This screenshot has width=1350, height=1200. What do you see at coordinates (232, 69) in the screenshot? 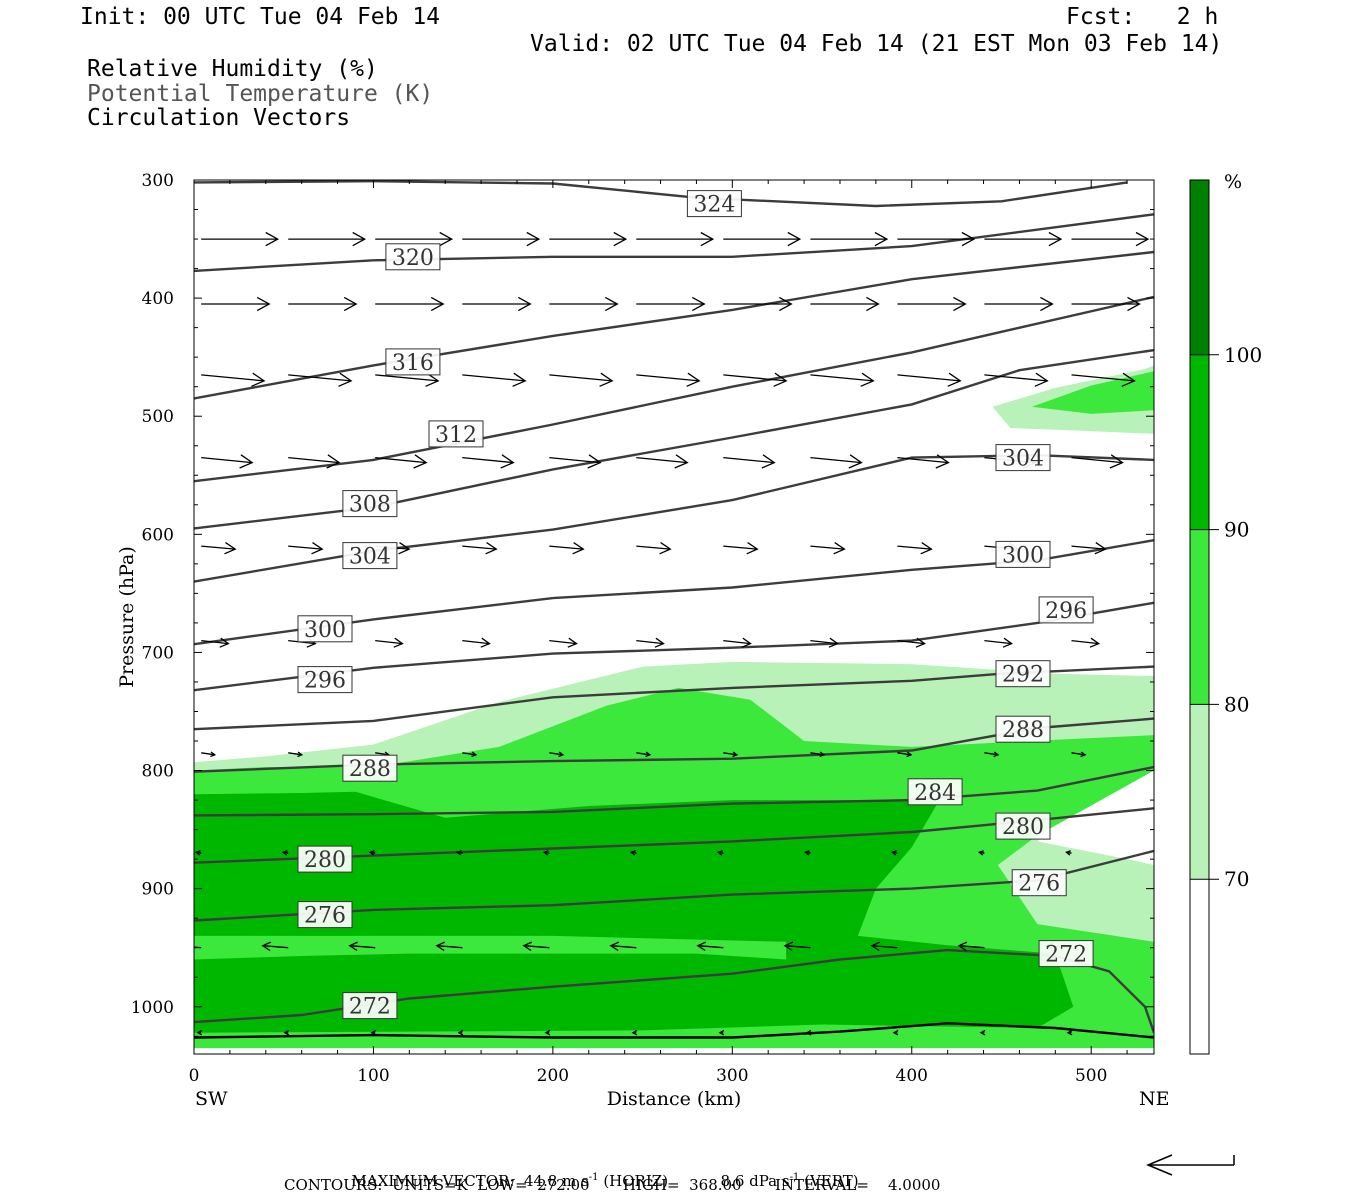
I see `field-rh: Relative Humidity (%)` at bounding box center [232, 69].